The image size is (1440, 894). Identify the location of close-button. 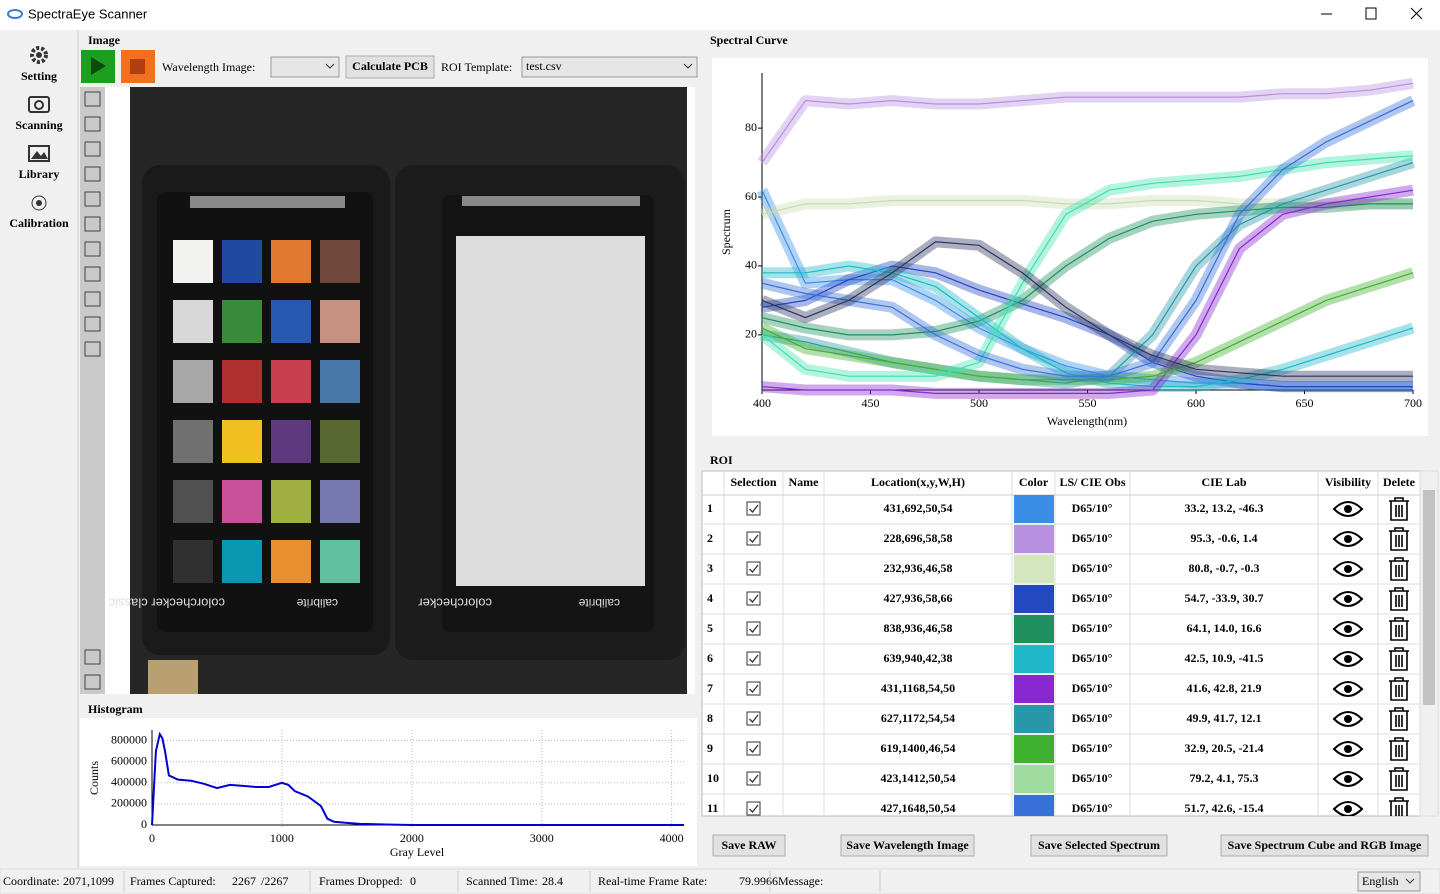
(1416, 13).